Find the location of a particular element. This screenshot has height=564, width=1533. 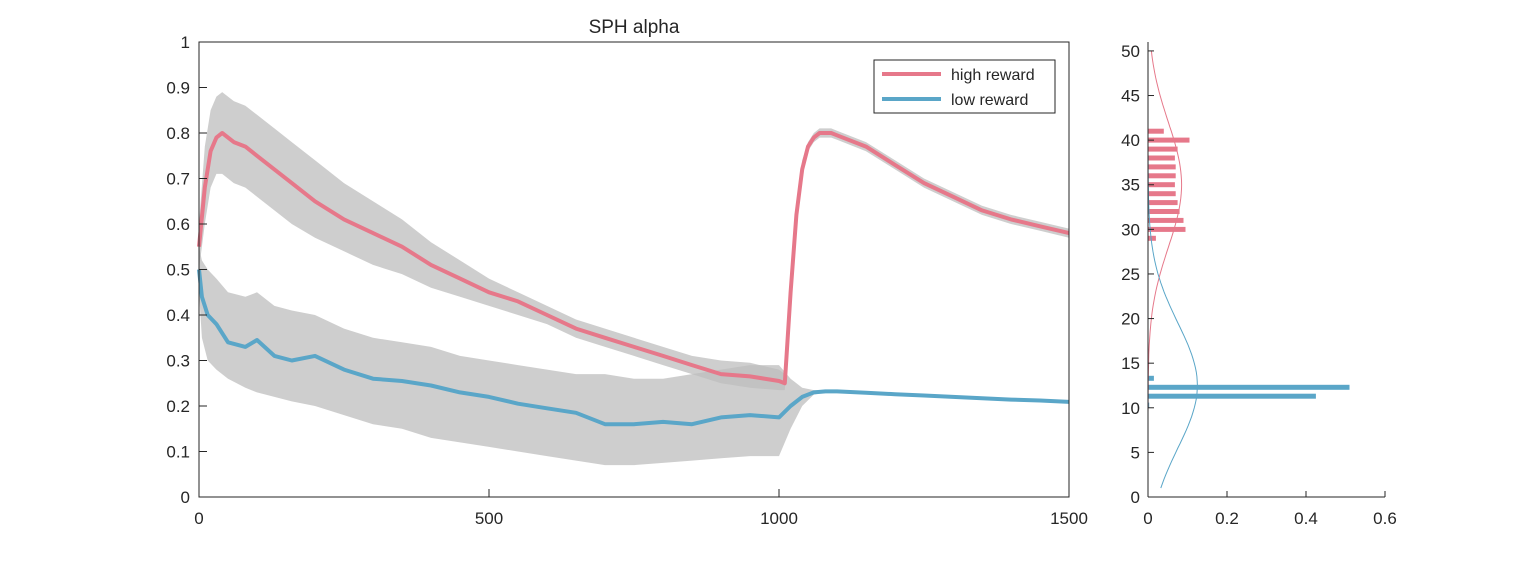

x-tick-label: 1000 is located at coordinates (779, 518).